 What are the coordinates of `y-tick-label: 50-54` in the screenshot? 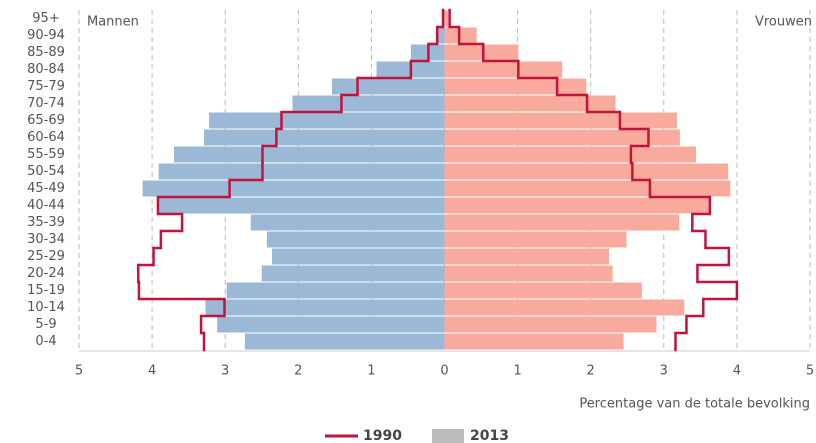 It's located at (46, 171).